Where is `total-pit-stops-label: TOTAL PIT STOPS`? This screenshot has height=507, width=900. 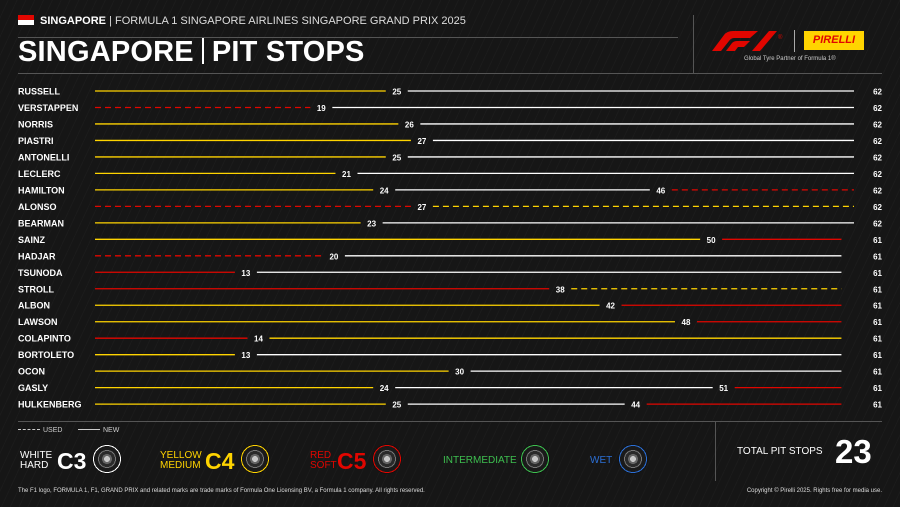 total-pit-stops-label: TOTAL PIT STOPS is located at coordinates (780, 451).